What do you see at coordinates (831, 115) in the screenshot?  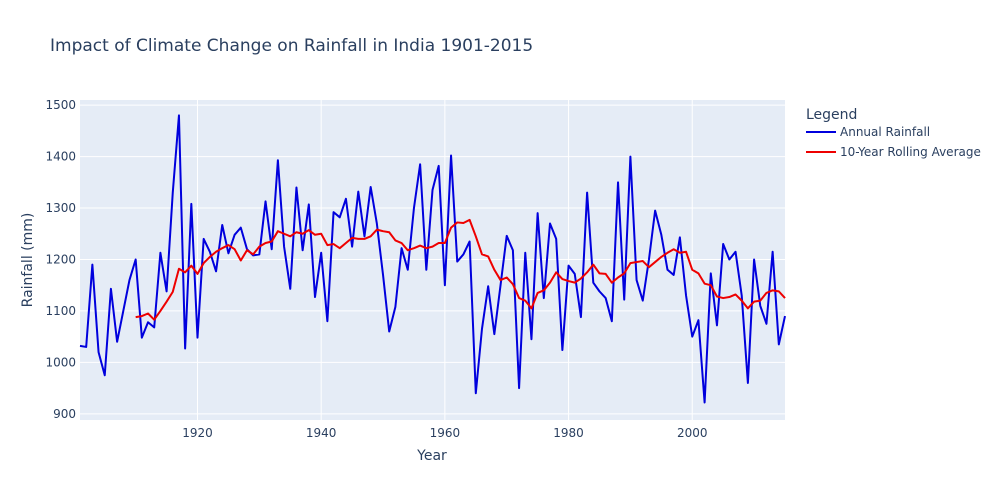 I see `legend-title: Legend` at bounding box center [831, 115].